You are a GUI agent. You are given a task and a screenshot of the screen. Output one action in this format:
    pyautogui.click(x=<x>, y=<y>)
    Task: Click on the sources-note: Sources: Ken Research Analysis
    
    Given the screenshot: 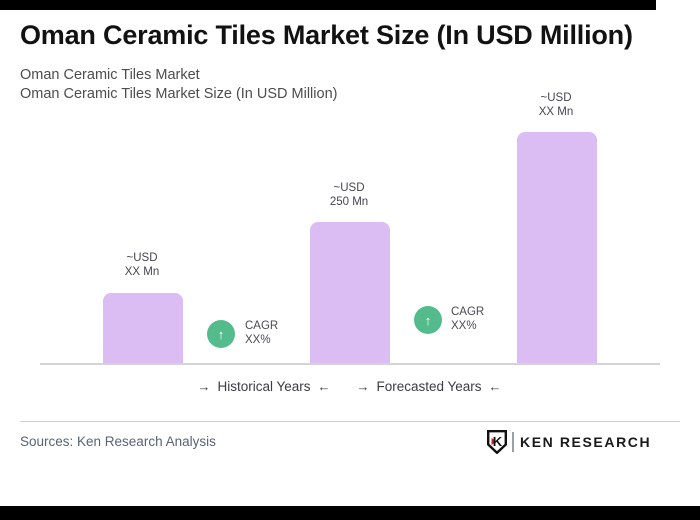 What is the action you would take?
    pyautogui.click(x=118, y=441)
    